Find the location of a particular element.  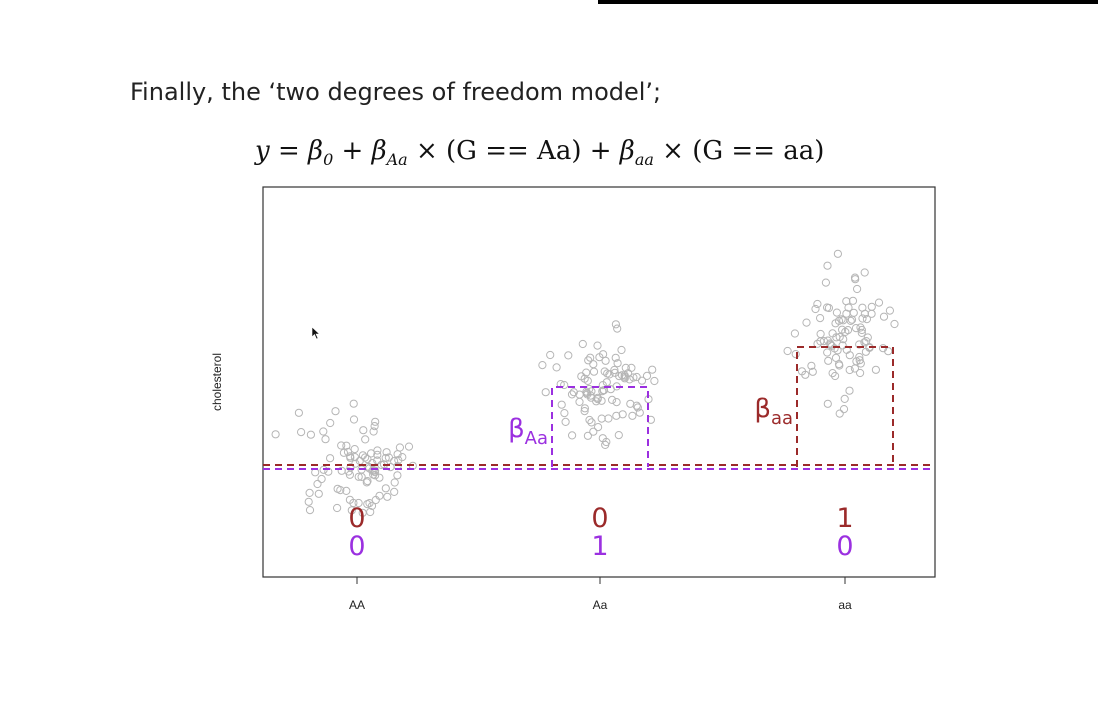

eq-plus-2: + is located at coordinates (600, 151).